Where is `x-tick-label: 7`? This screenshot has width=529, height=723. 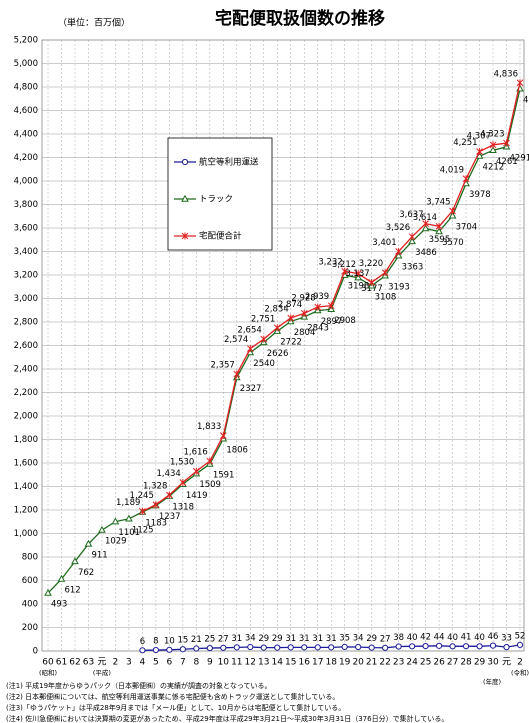
x-tick-label: 7 is located at coordinates (183, 663).